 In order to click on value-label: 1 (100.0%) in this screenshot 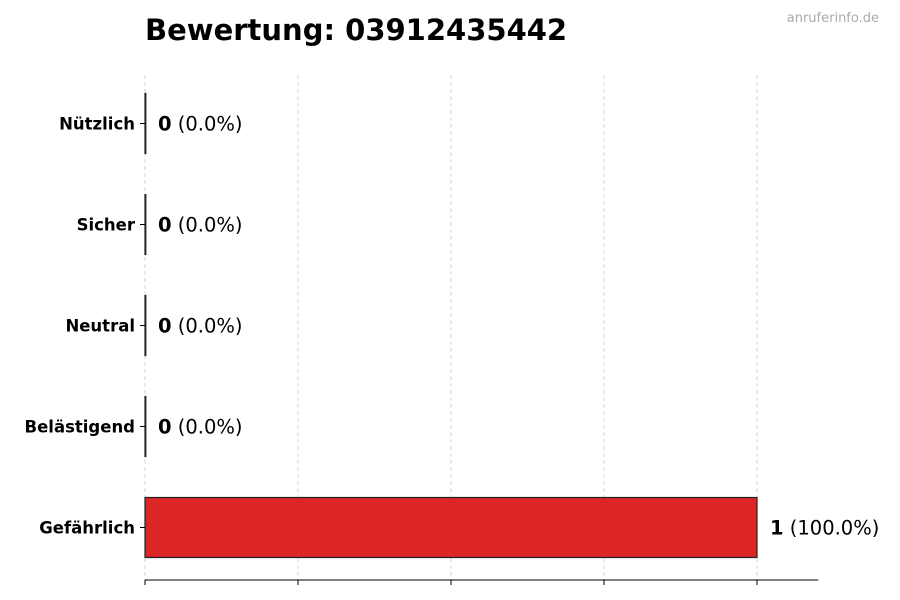, I will do `click(824, 528)`.